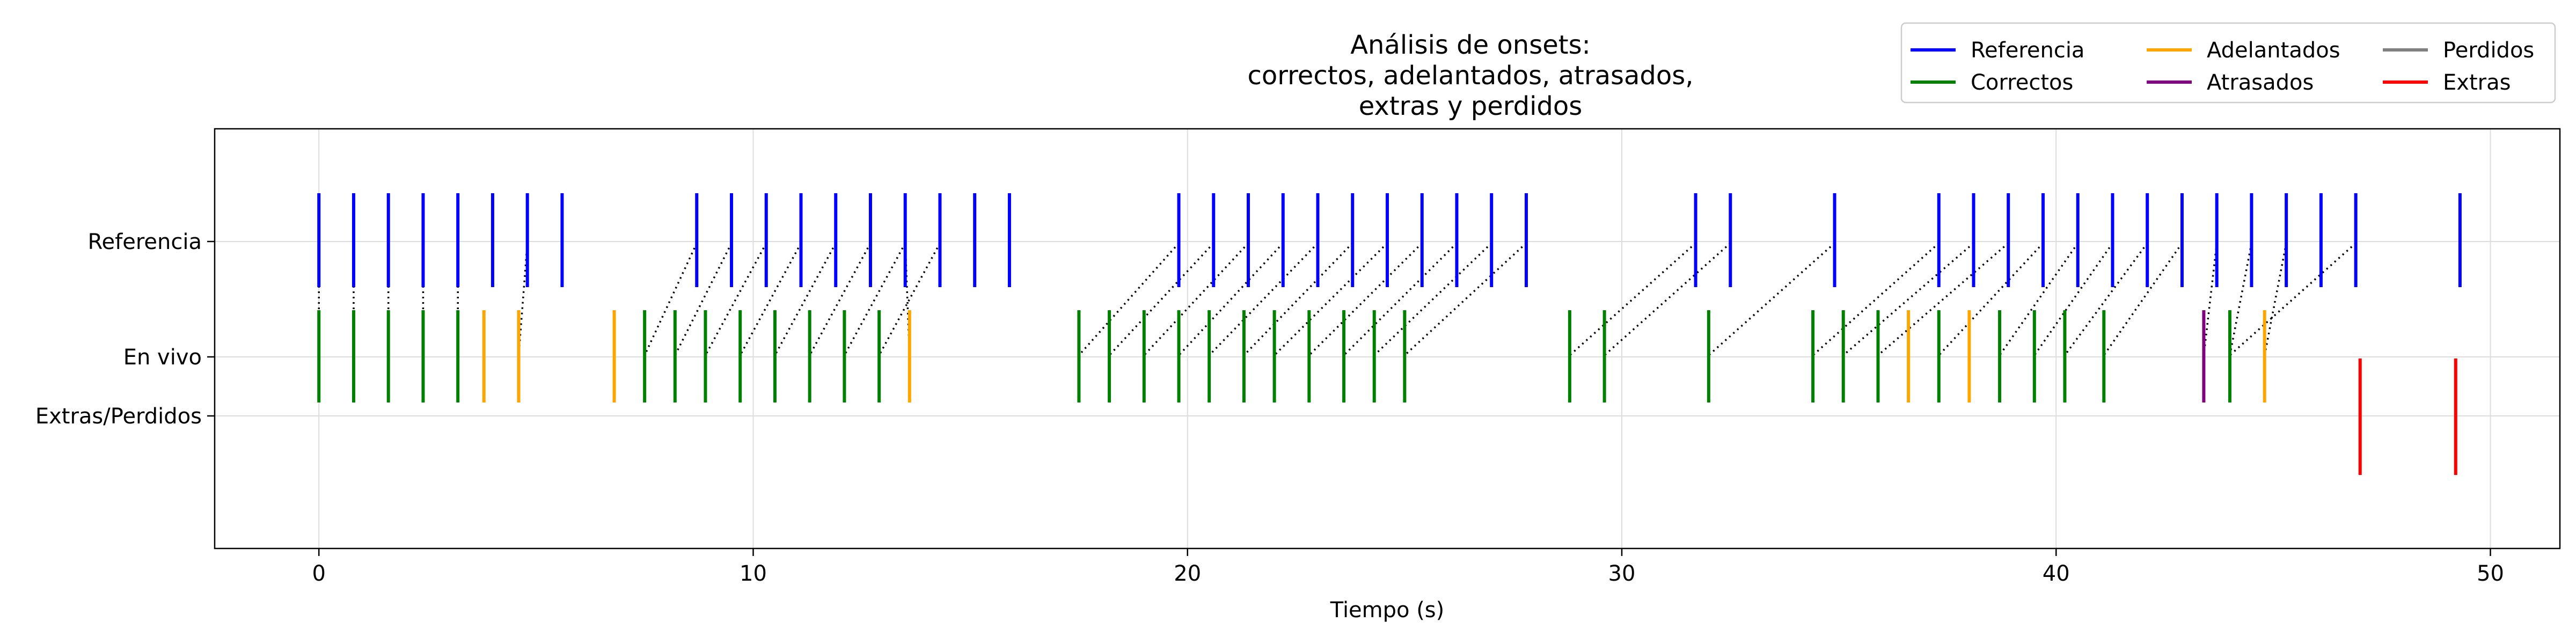 Image resolution: width=2576 pixels, height=644 pixels. What do you see at coordinates (2273, 50) in the screenshot?
I see `legend-label: Adelantados` at bounding box center [2273, 50].